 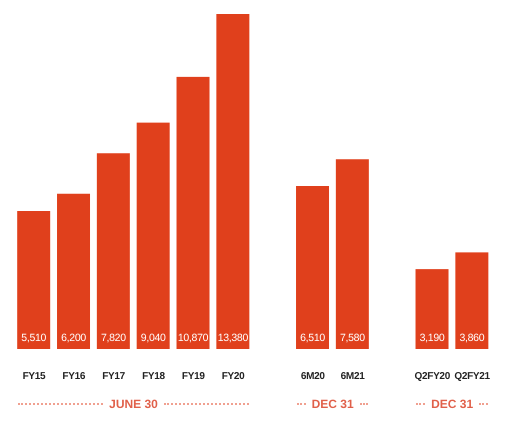 What do you see at coordinates (353, 376) in the screenshot?
I see `x-tick-label: 6M21` at bounding box center [353, 376].